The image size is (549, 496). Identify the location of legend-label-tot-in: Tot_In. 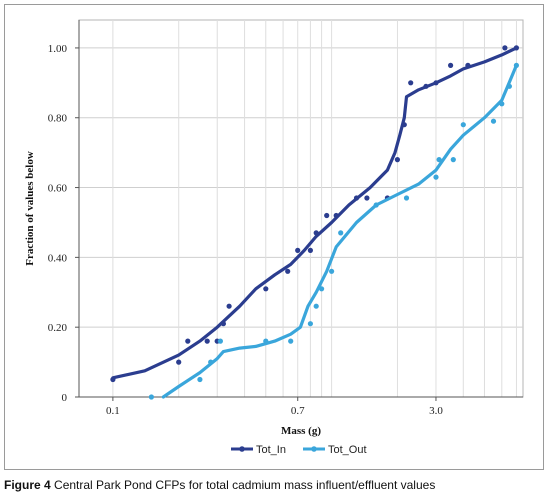
(271, 450).